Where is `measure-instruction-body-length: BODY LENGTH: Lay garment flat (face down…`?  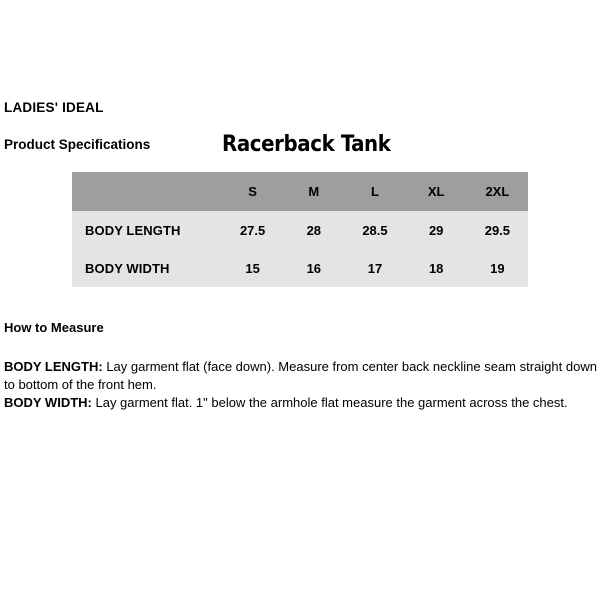
measure-instruction-body-length: BODY LENGTH: Lay garment flat (face down… is located at coordinates (301, 375).